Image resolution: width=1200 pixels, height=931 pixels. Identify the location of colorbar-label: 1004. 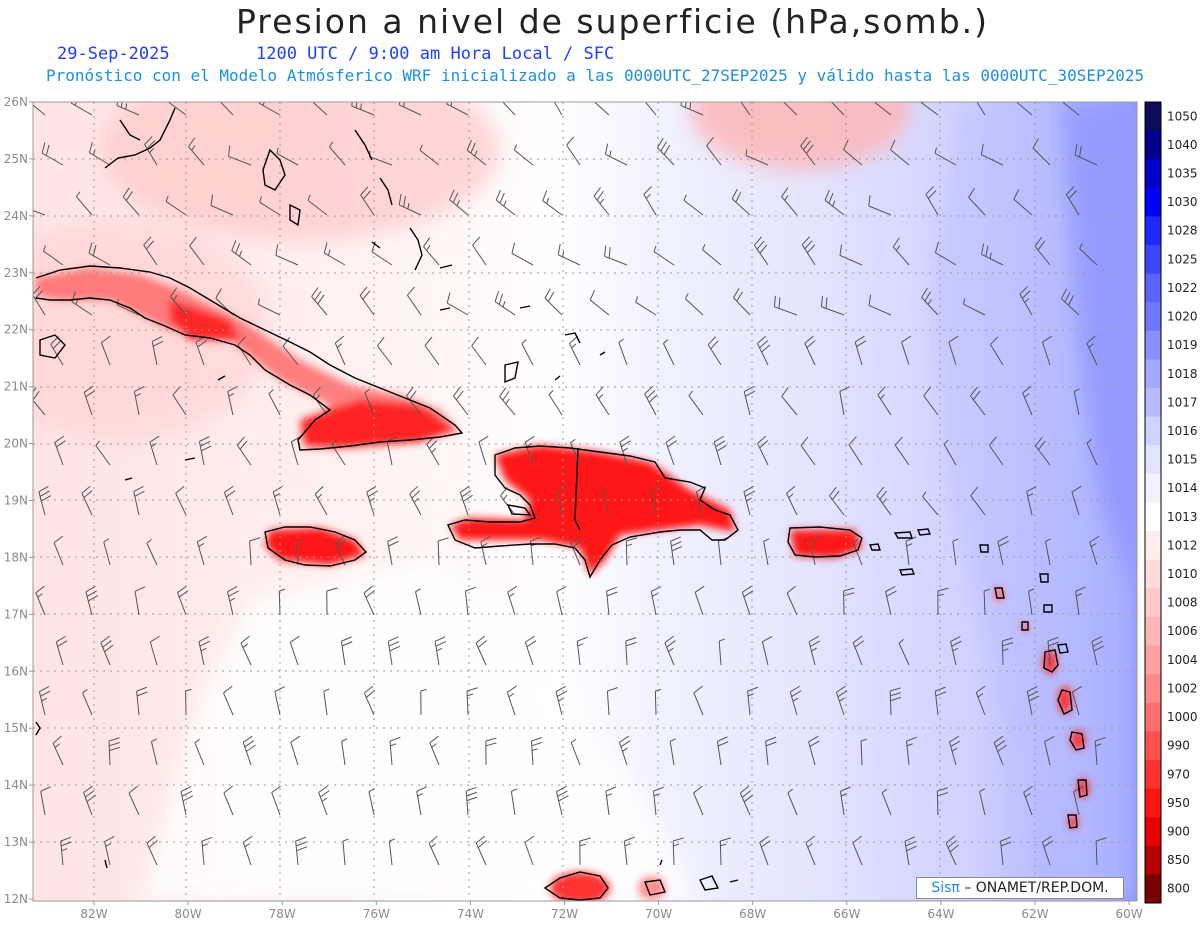
(1182, 660).